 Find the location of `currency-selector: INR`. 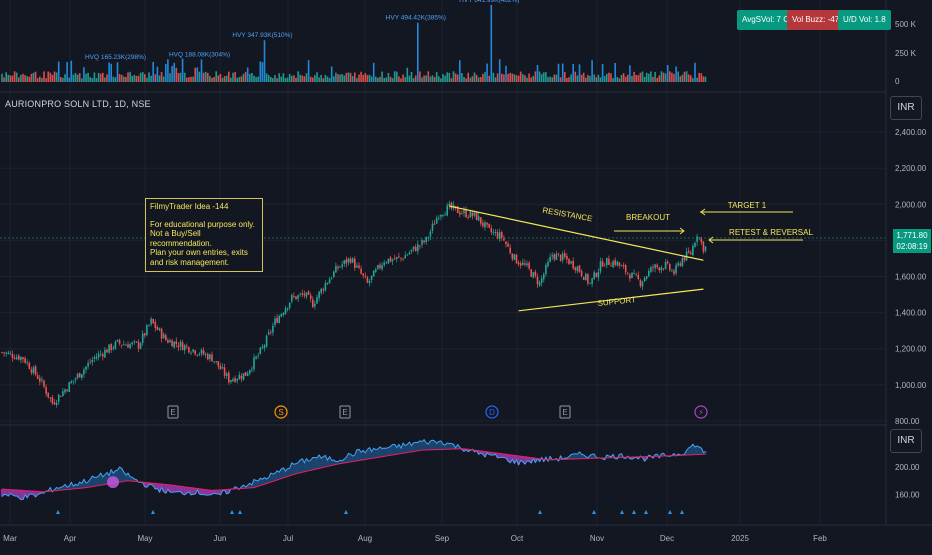

currency-selector: INR is located at coordinates (906, 108).